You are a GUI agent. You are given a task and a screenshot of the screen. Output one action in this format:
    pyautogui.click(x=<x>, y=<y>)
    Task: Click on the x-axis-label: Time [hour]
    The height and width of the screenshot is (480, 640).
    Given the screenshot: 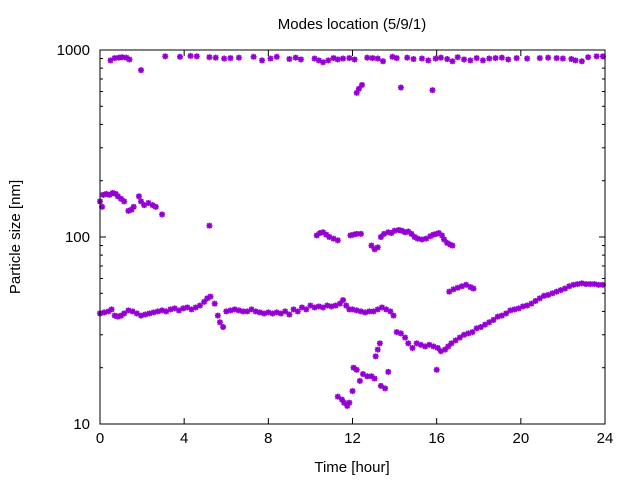 What is the action you would take?
    pyautogui.click(x=351, y=467)
    